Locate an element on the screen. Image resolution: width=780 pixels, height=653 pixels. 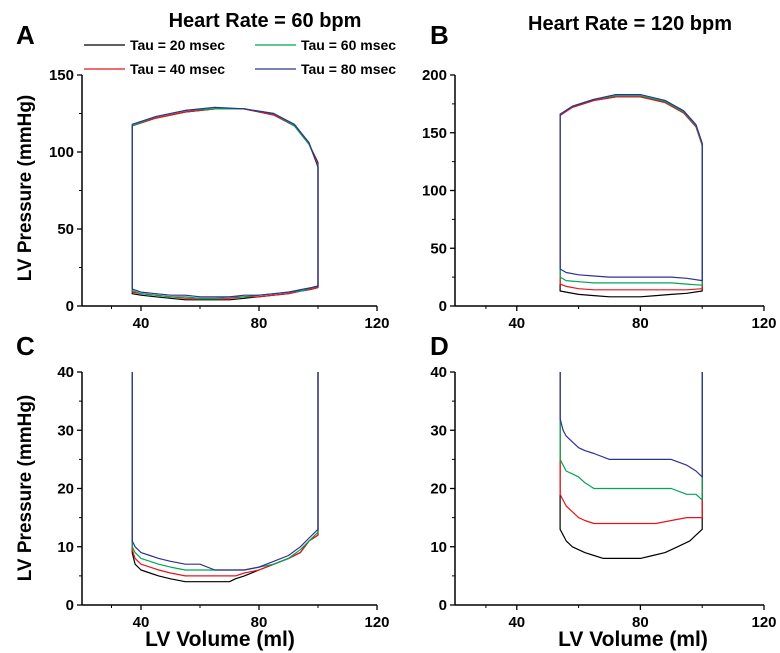
panel-c-series-tau-60-msec is located at coordinates (225, 471).